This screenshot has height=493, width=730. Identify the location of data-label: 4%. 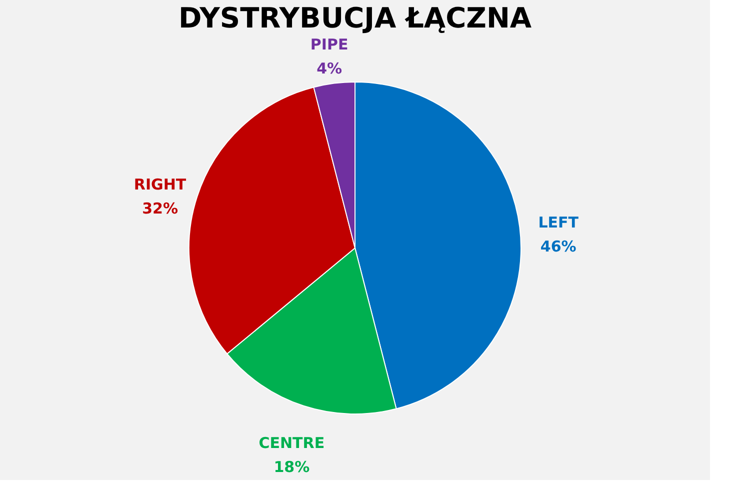
(329, 69).